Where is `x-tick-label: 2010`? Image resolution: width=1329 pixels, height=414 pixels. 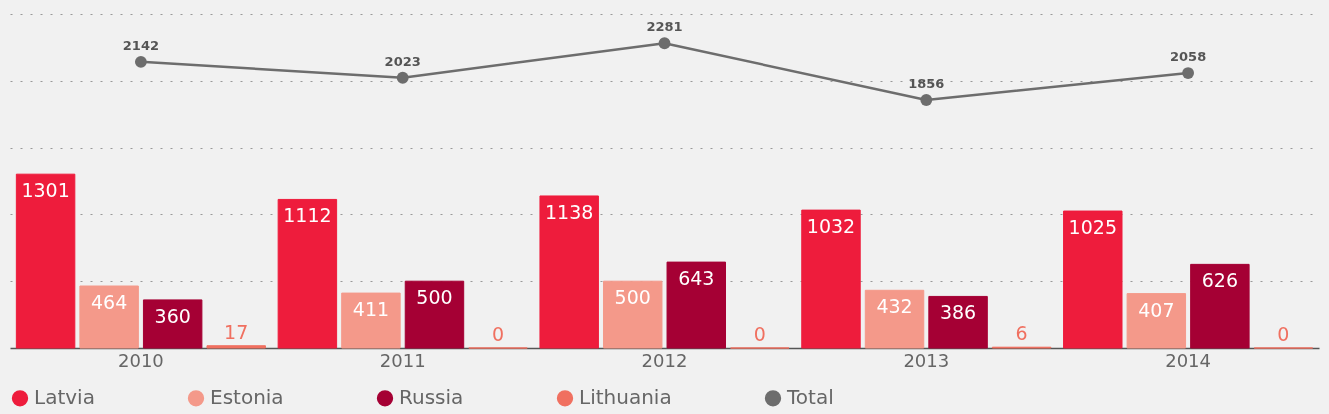
x-tick-label: 2010 is located at coordinates (140, 360).